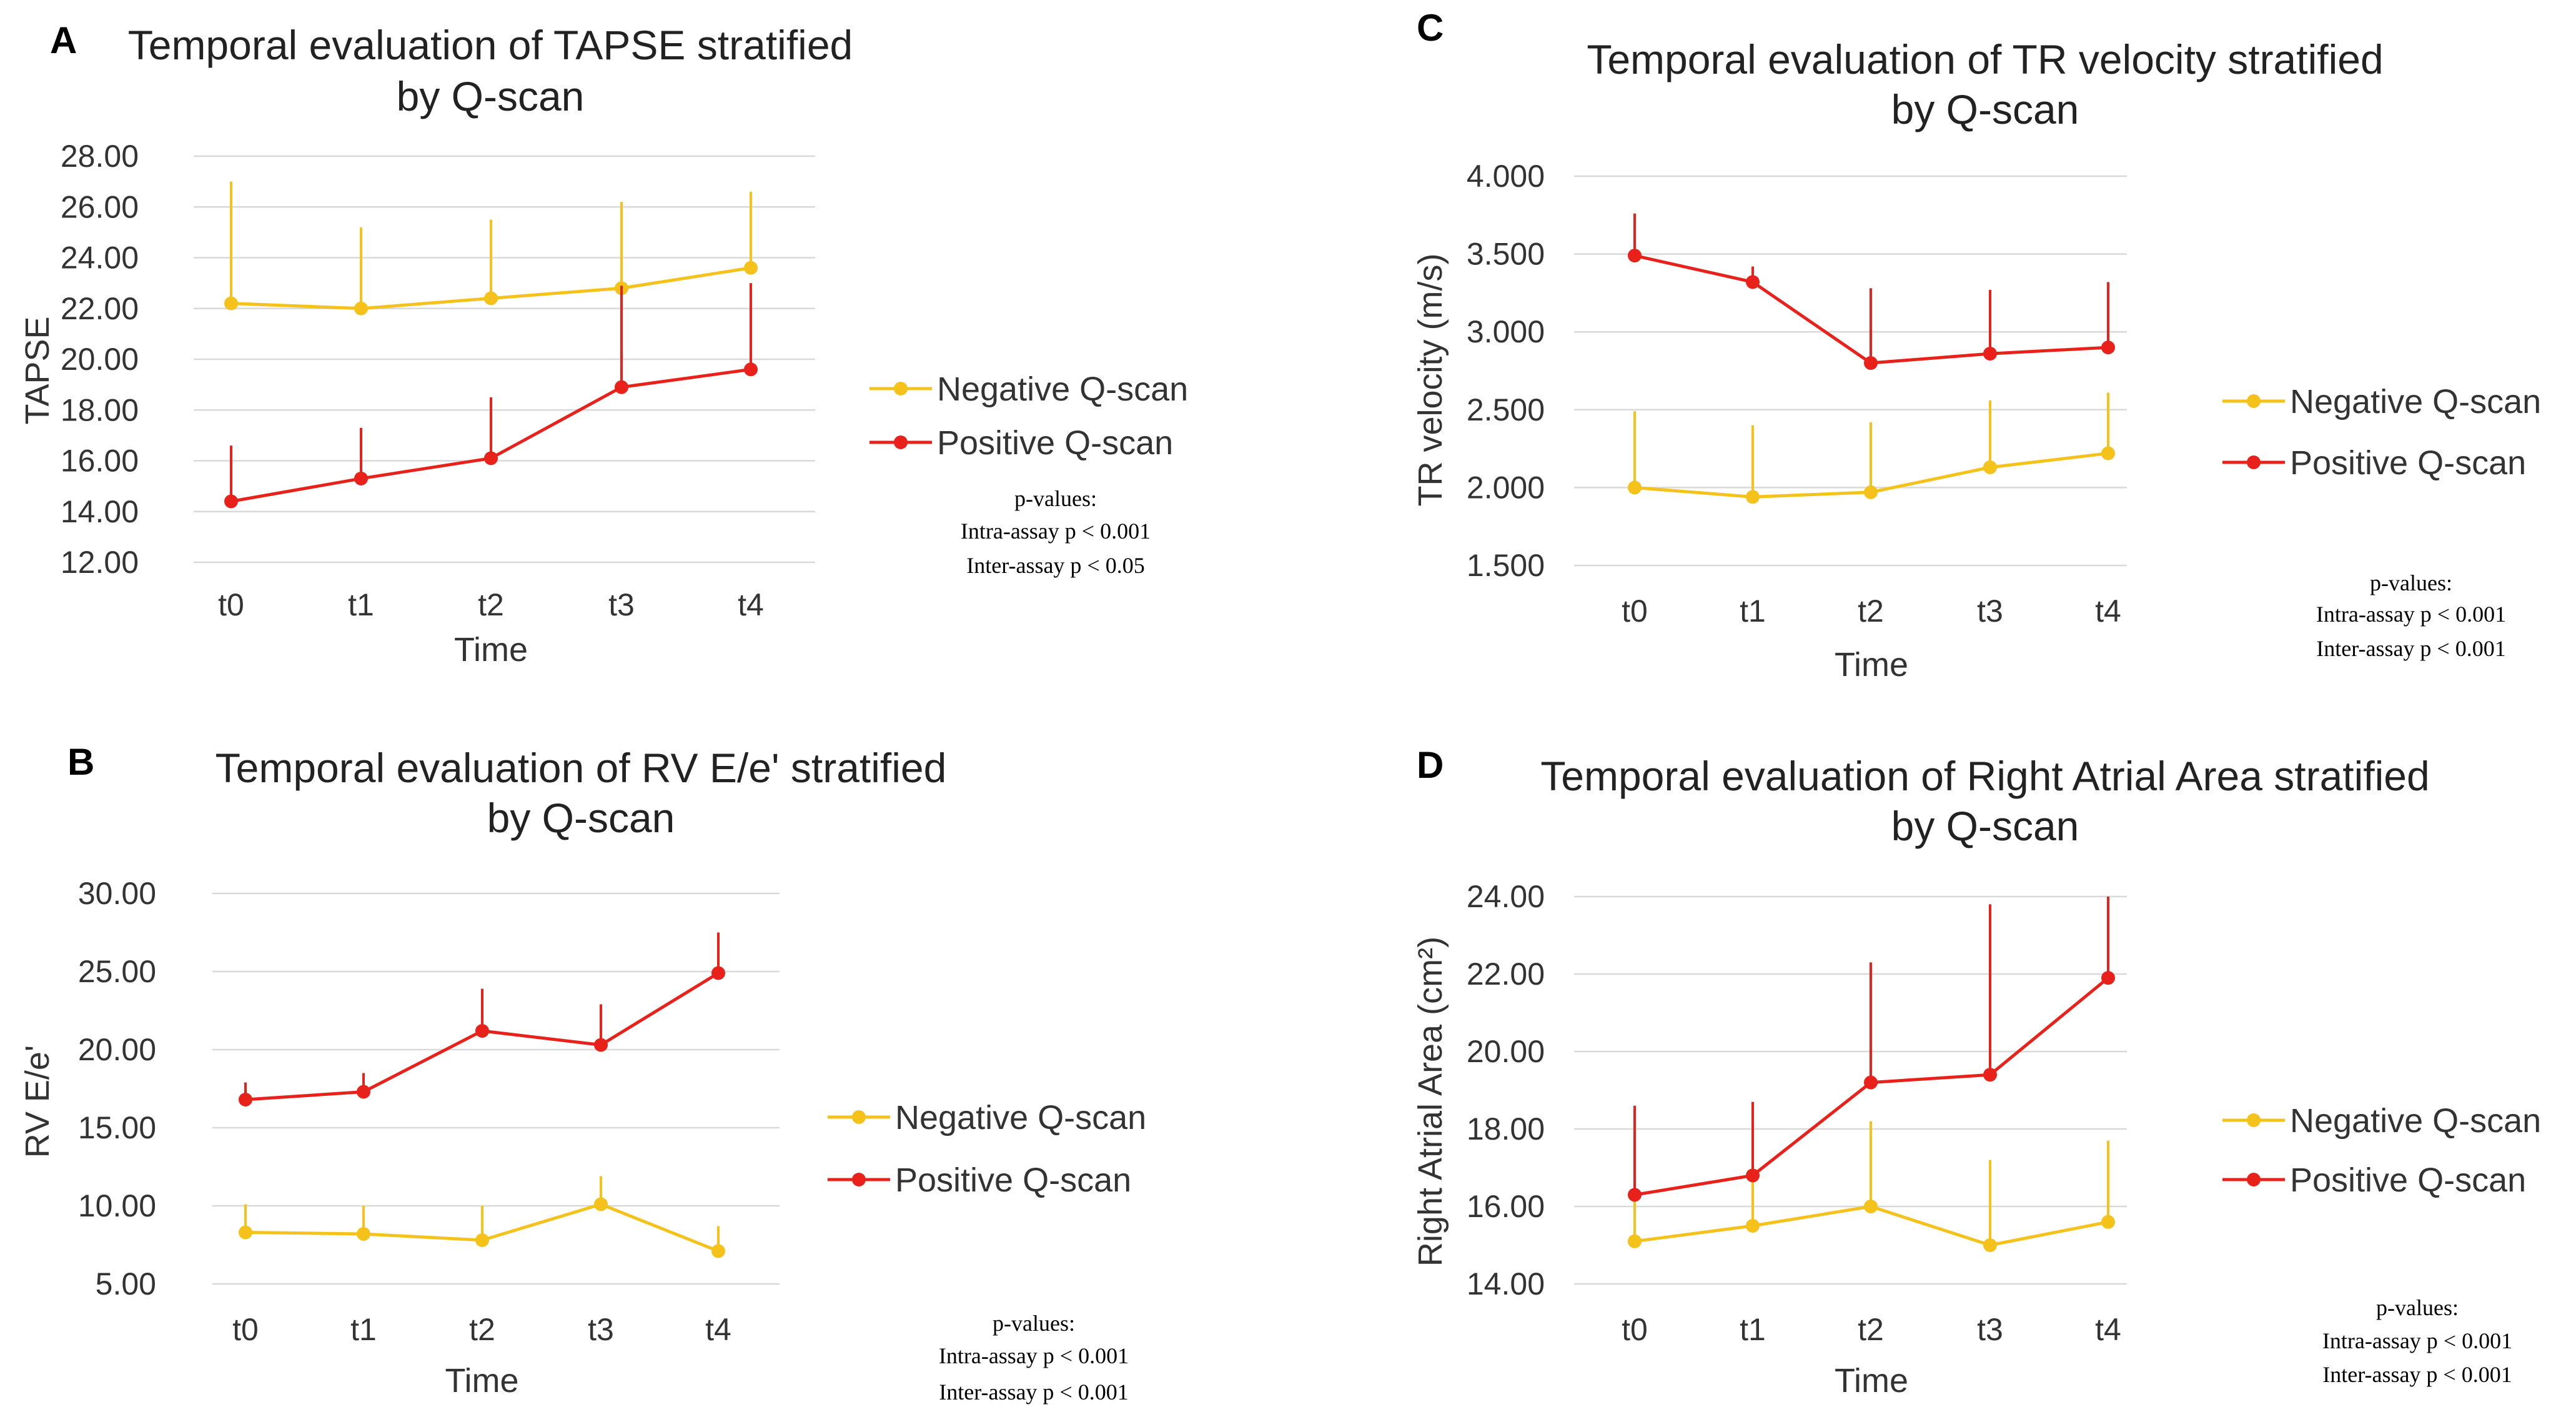 The height and width of the screenshot is (1427, 2576). I want to click on y-axis-label: Right Atrial Area (cm²), so click(1430, 1101).